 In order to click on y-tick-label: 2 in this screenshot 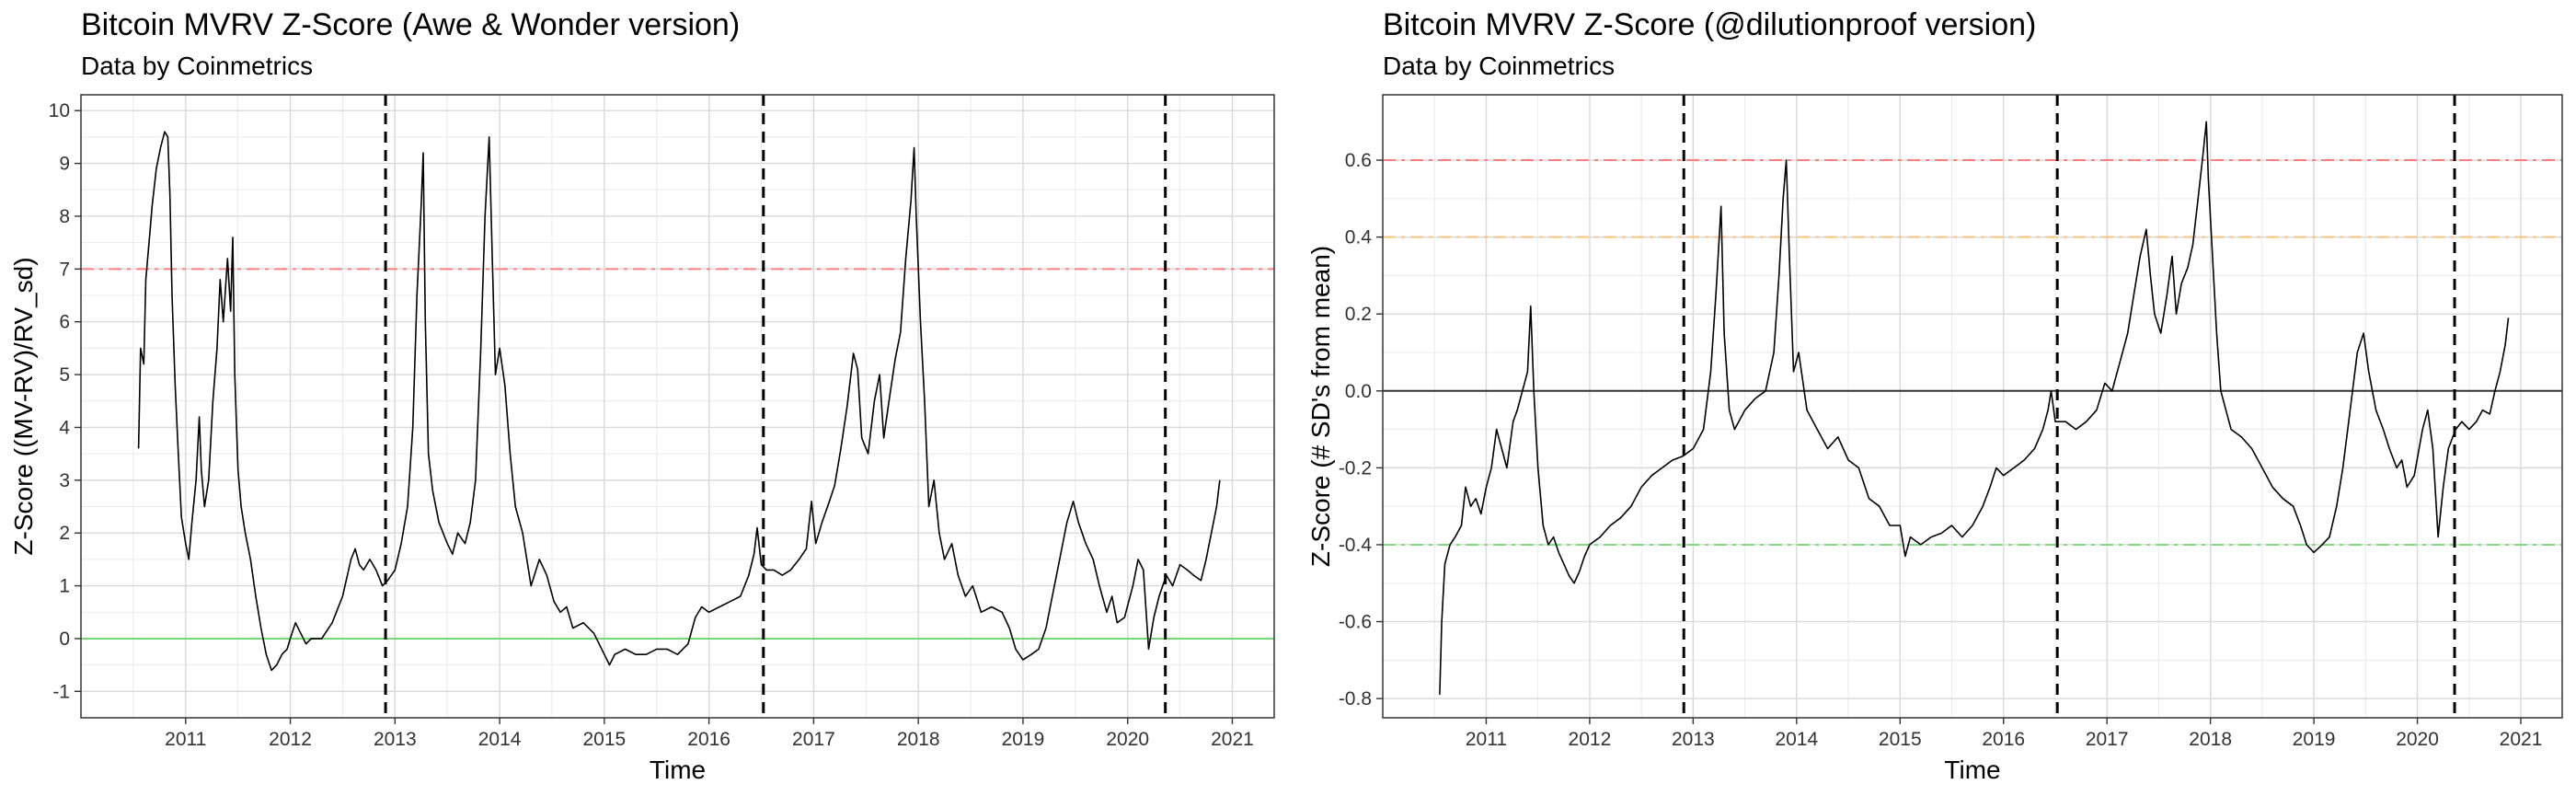, I will do `click(64, 533)`.